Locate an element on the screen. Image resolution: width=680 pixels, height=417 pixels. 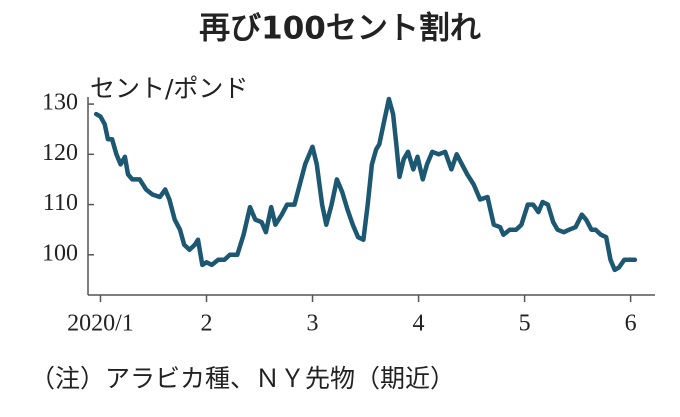
y-axis-label: セント/ポンド is located at coordinates (169, 88).